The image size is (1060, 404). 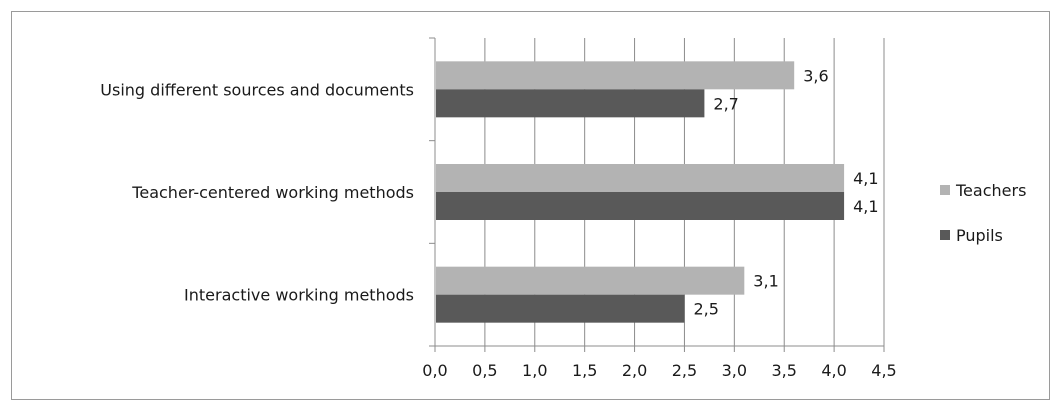 I want to click on data-label: 3,1, so click(x=765, y=281).